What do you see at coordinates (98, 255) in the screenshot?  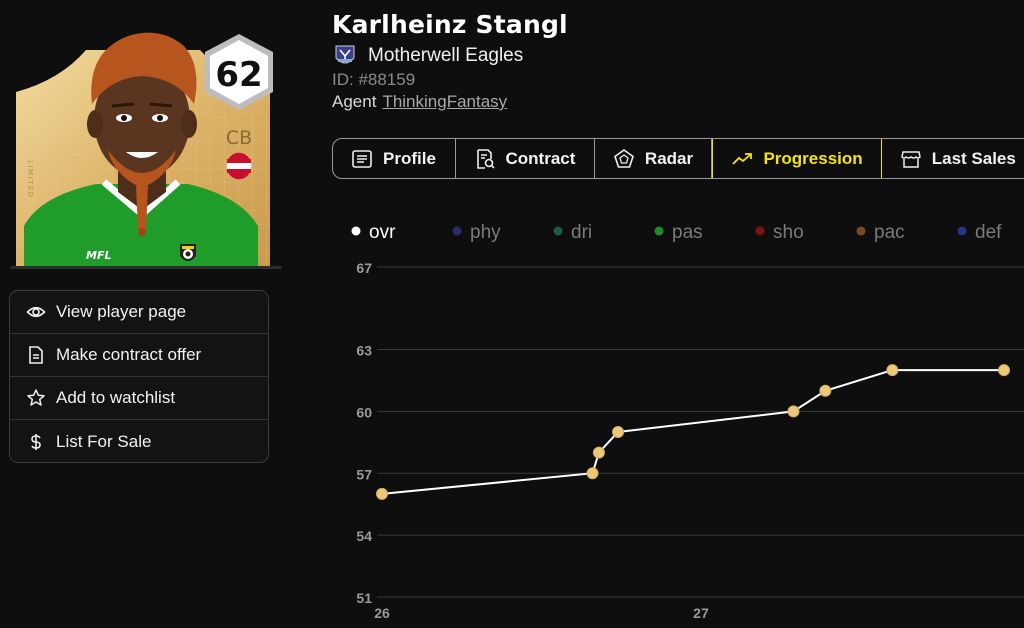 I see `card-brand-logo: MFL` at bounding box center [98, 255].